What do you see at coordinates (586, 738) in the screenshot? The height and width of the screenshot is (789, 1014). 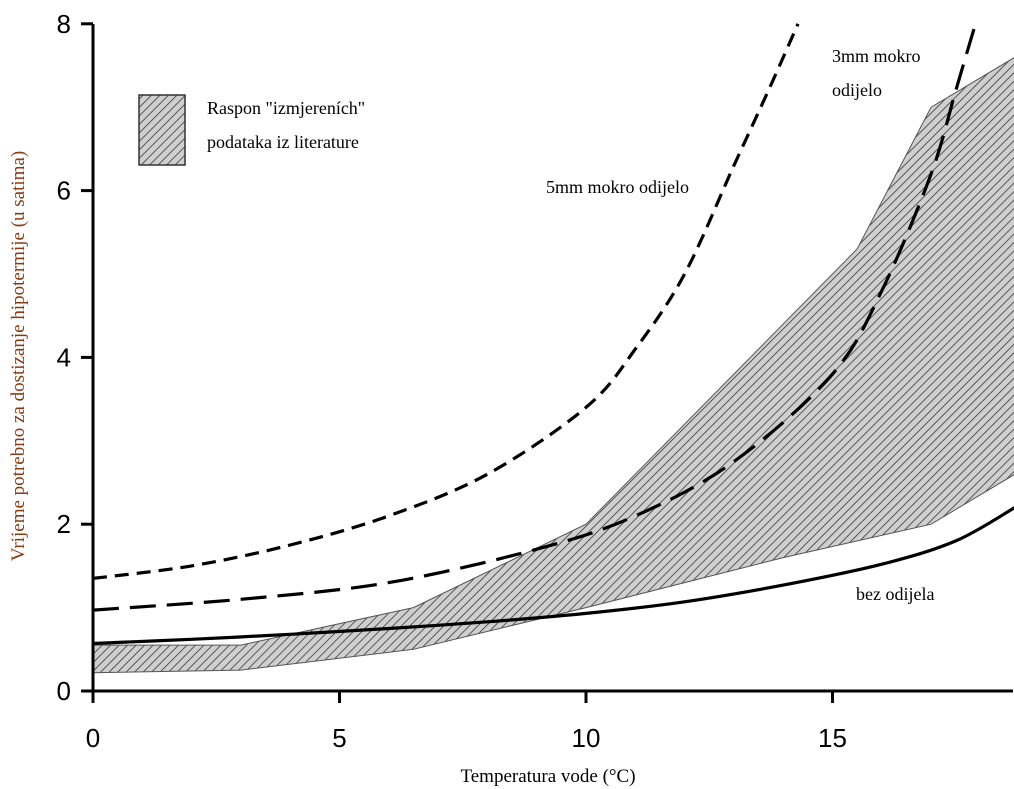 I see `x-tick-label: 10` at bounding box center [586, 738].